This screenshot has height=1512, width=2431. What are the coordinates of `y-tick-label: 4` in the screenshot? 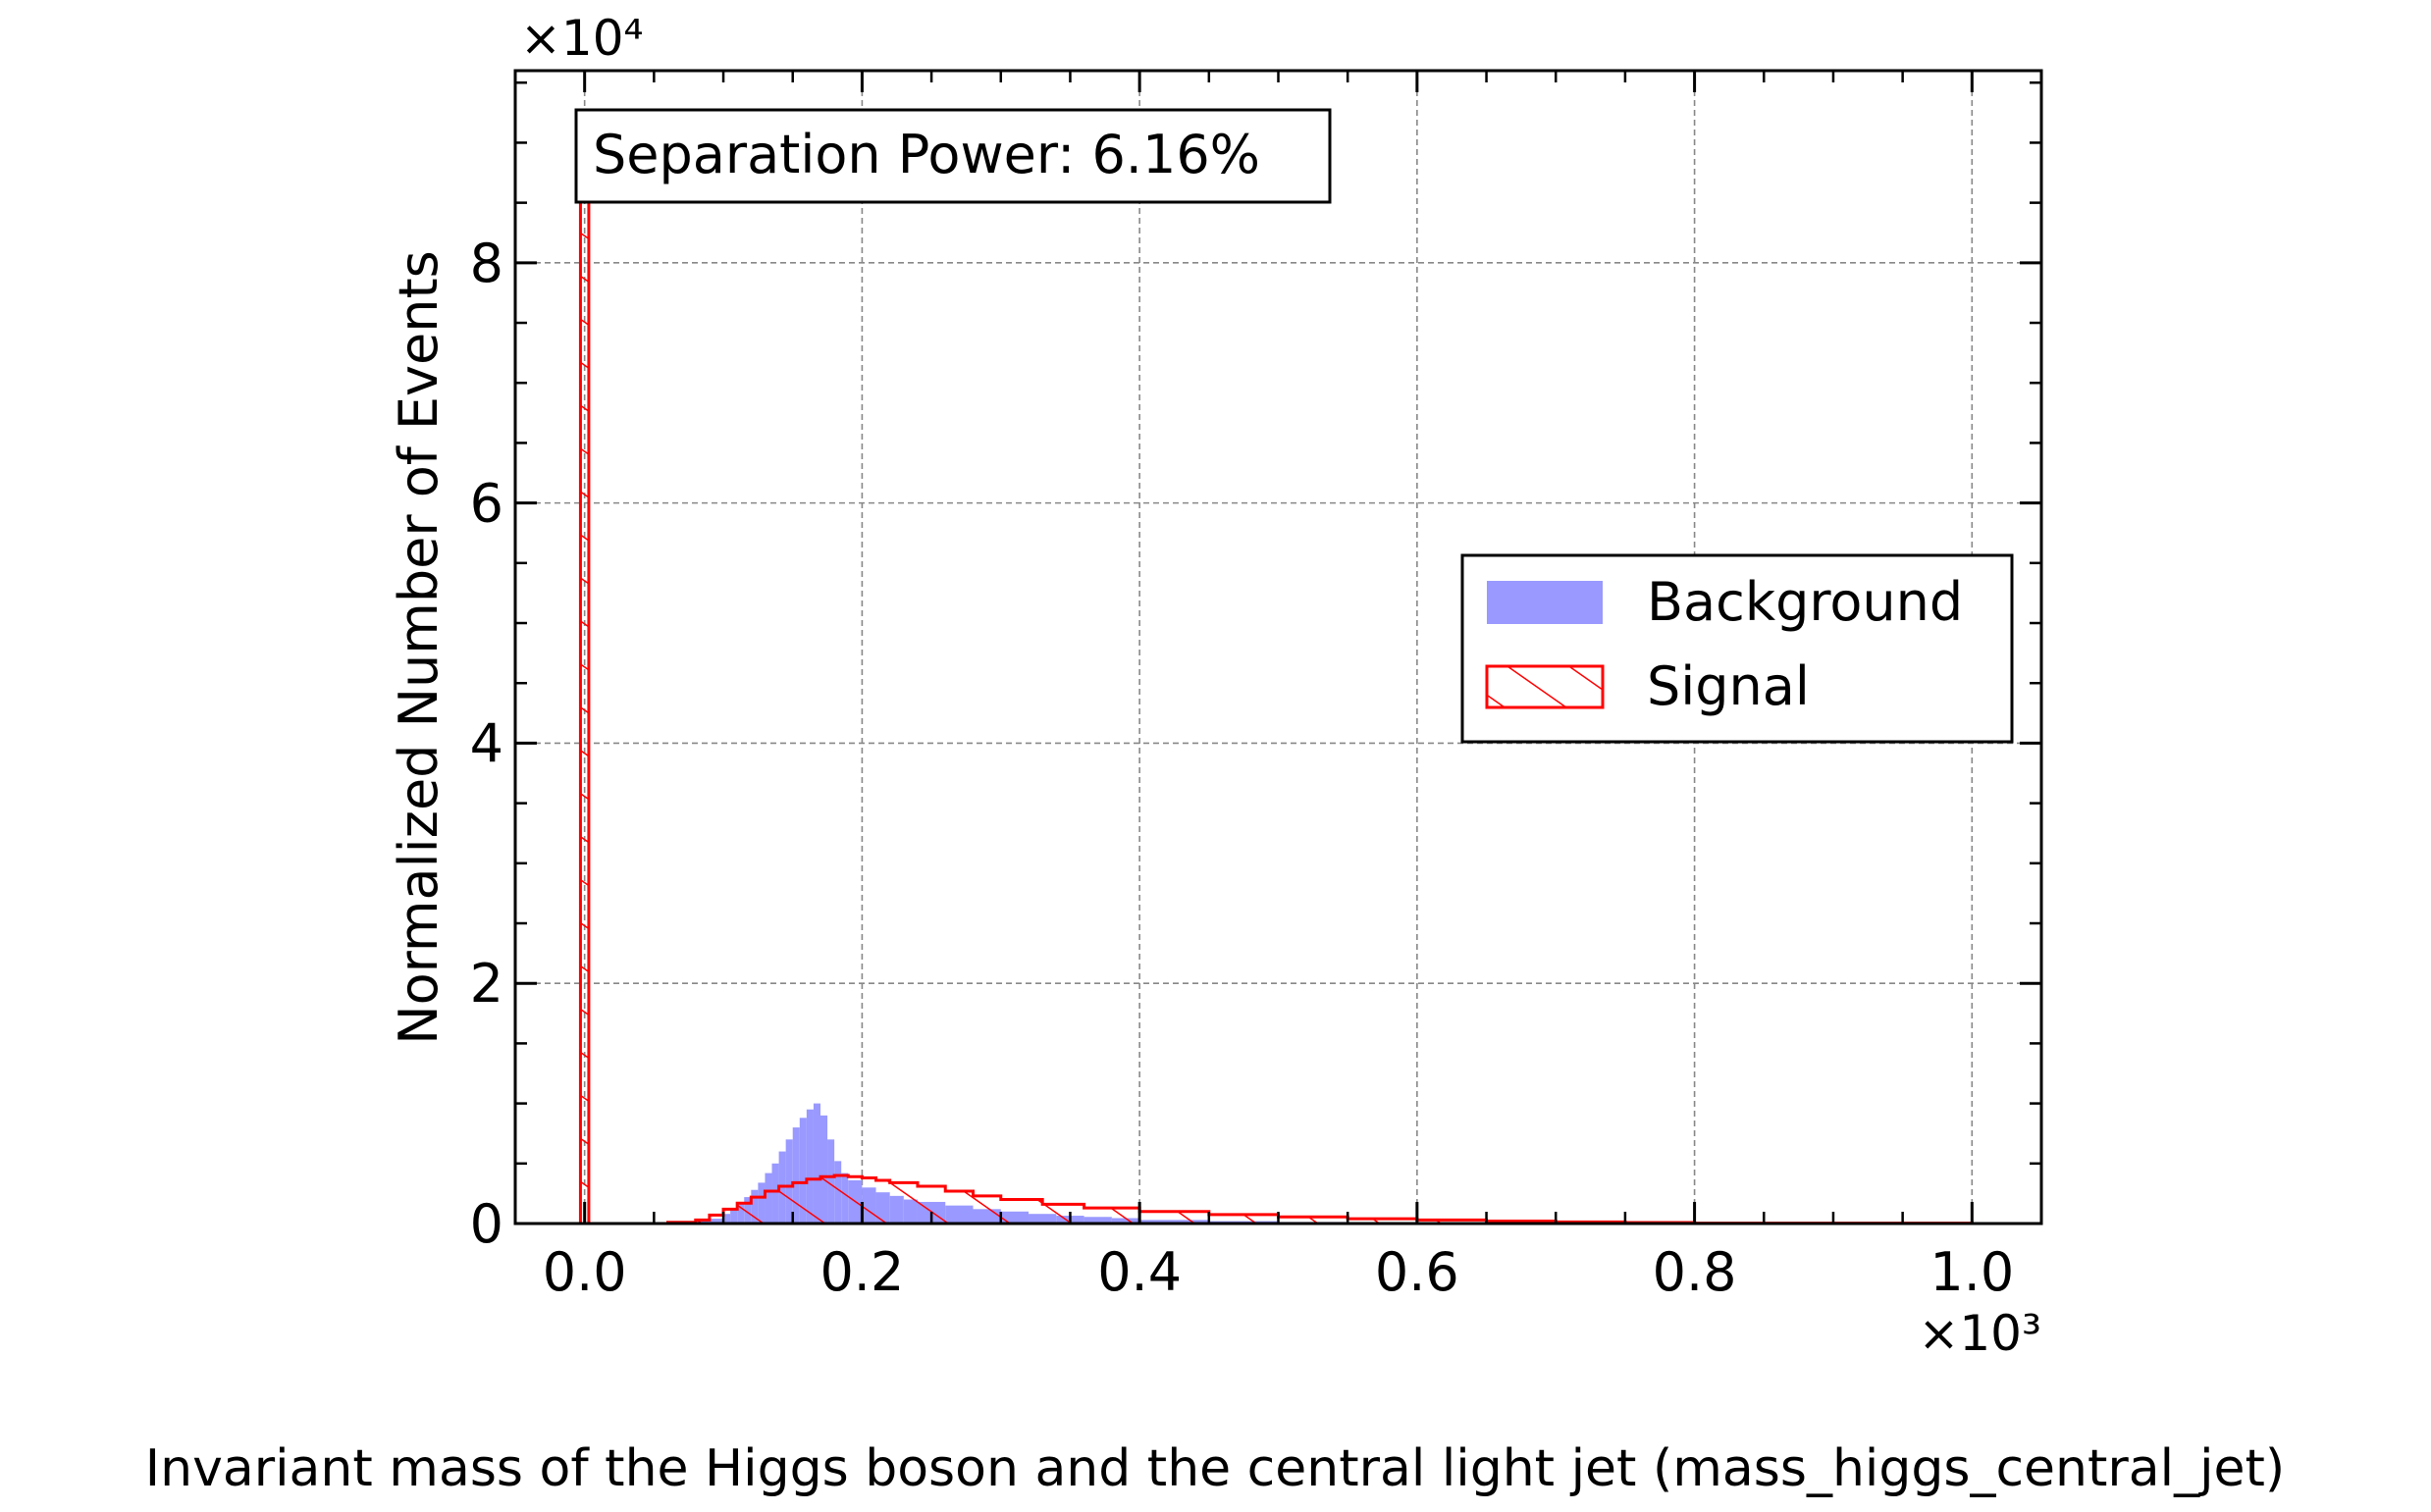 It's located at (486, 743).